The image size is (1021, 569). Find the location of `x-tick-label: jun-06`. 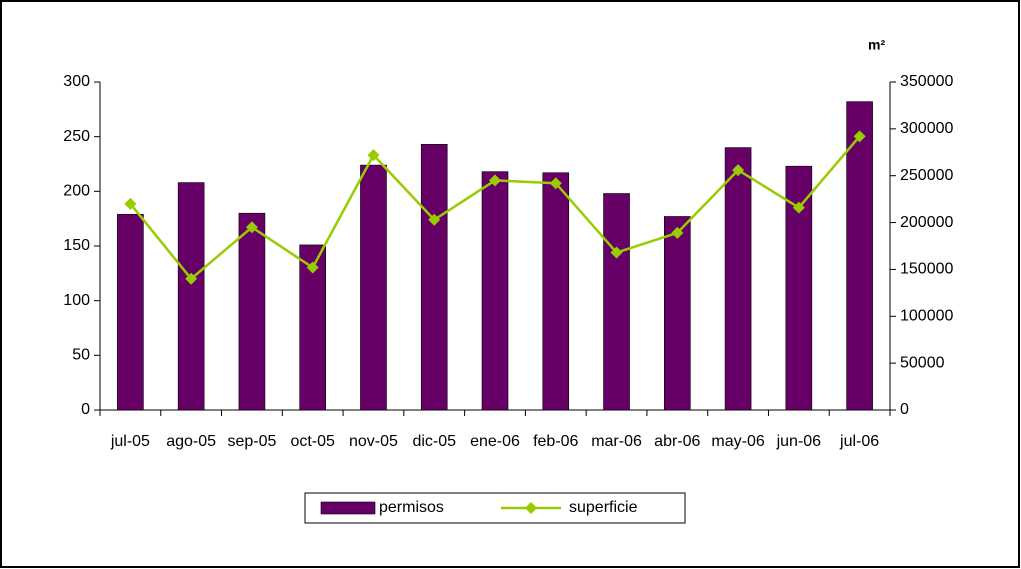

x-tick-label: jun-06 is located at coordinates (799, 441).